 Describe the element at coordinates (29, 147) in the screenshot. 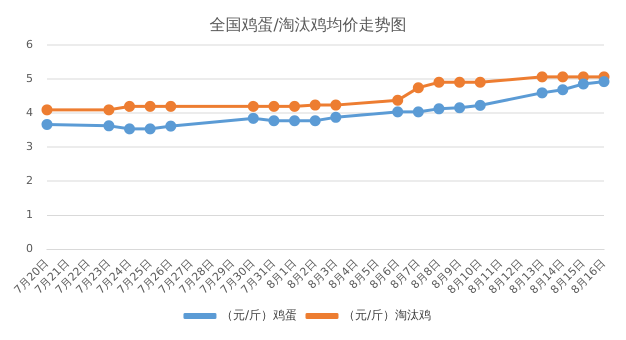

I see `y-tick-label: 3` at that location.